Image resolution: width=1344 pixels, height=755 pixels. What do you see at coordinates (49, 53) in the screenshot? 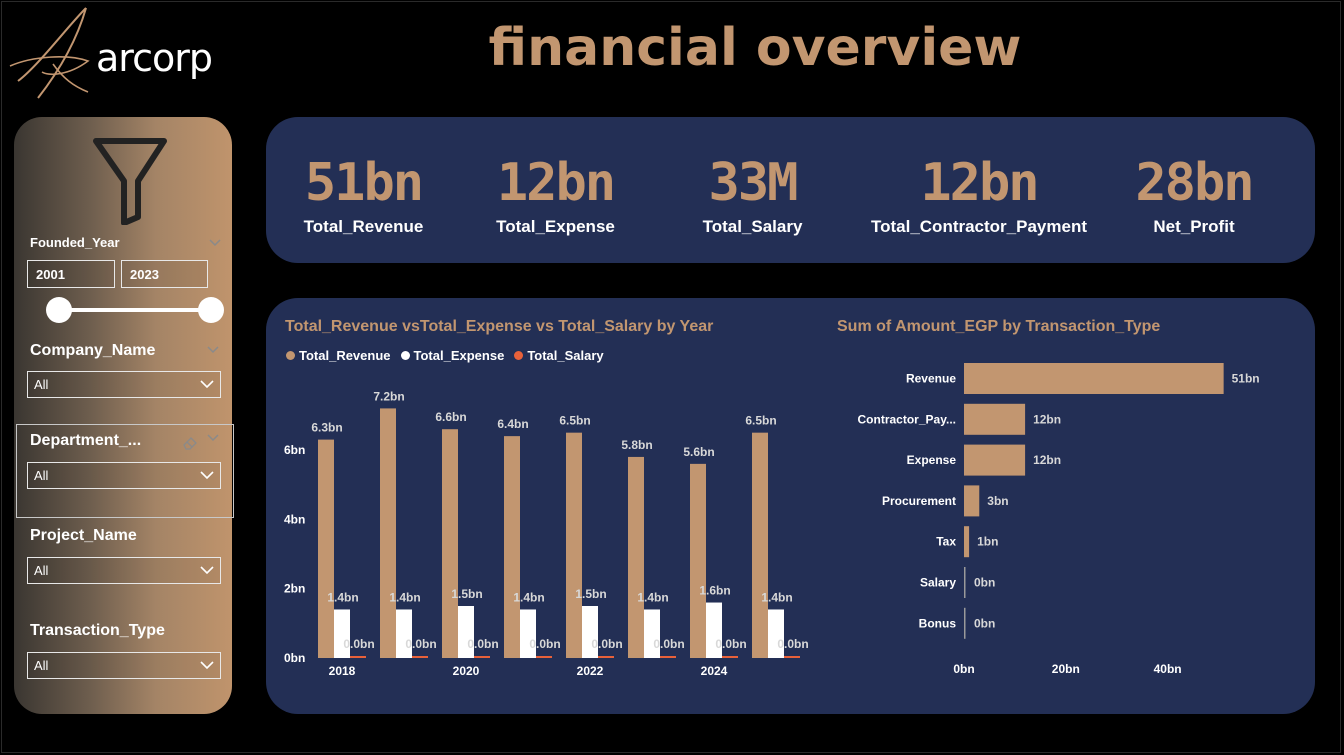
I see `logo-mark-icon` at bounding box center [49, 53].